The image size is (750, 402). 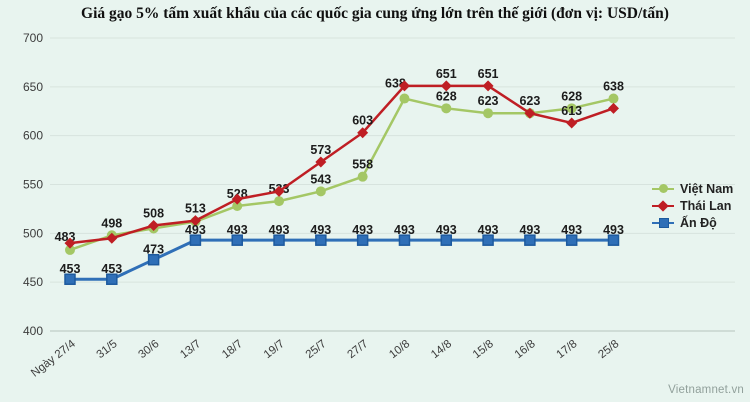 What do you see at coordinates (274, 349) in the screenshot?
I see `svg-text: 19/7` at bounding box center [274, 349].